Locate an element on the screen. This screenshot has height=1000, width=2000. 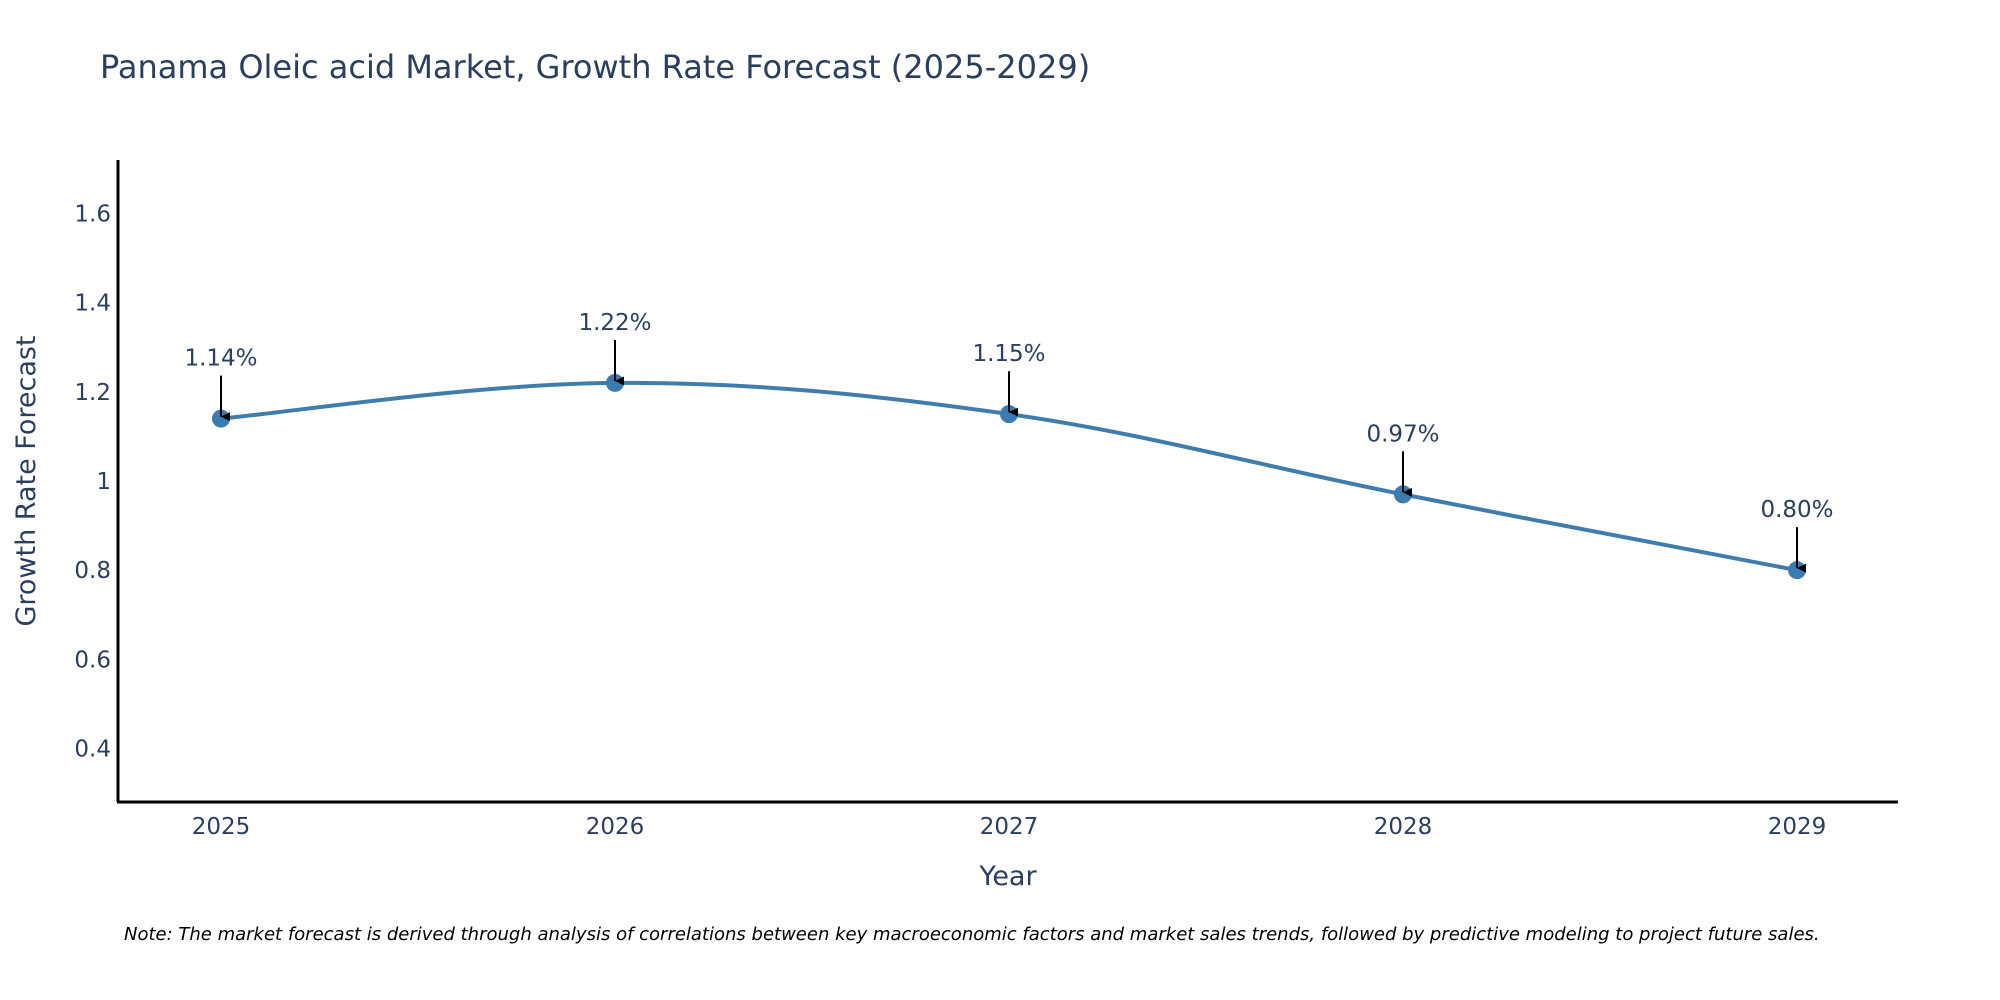
y-axis-ticks: 0.4 0.6 0.8 1 1.2 1.4 1.6 is located at coordinates (92, 482).